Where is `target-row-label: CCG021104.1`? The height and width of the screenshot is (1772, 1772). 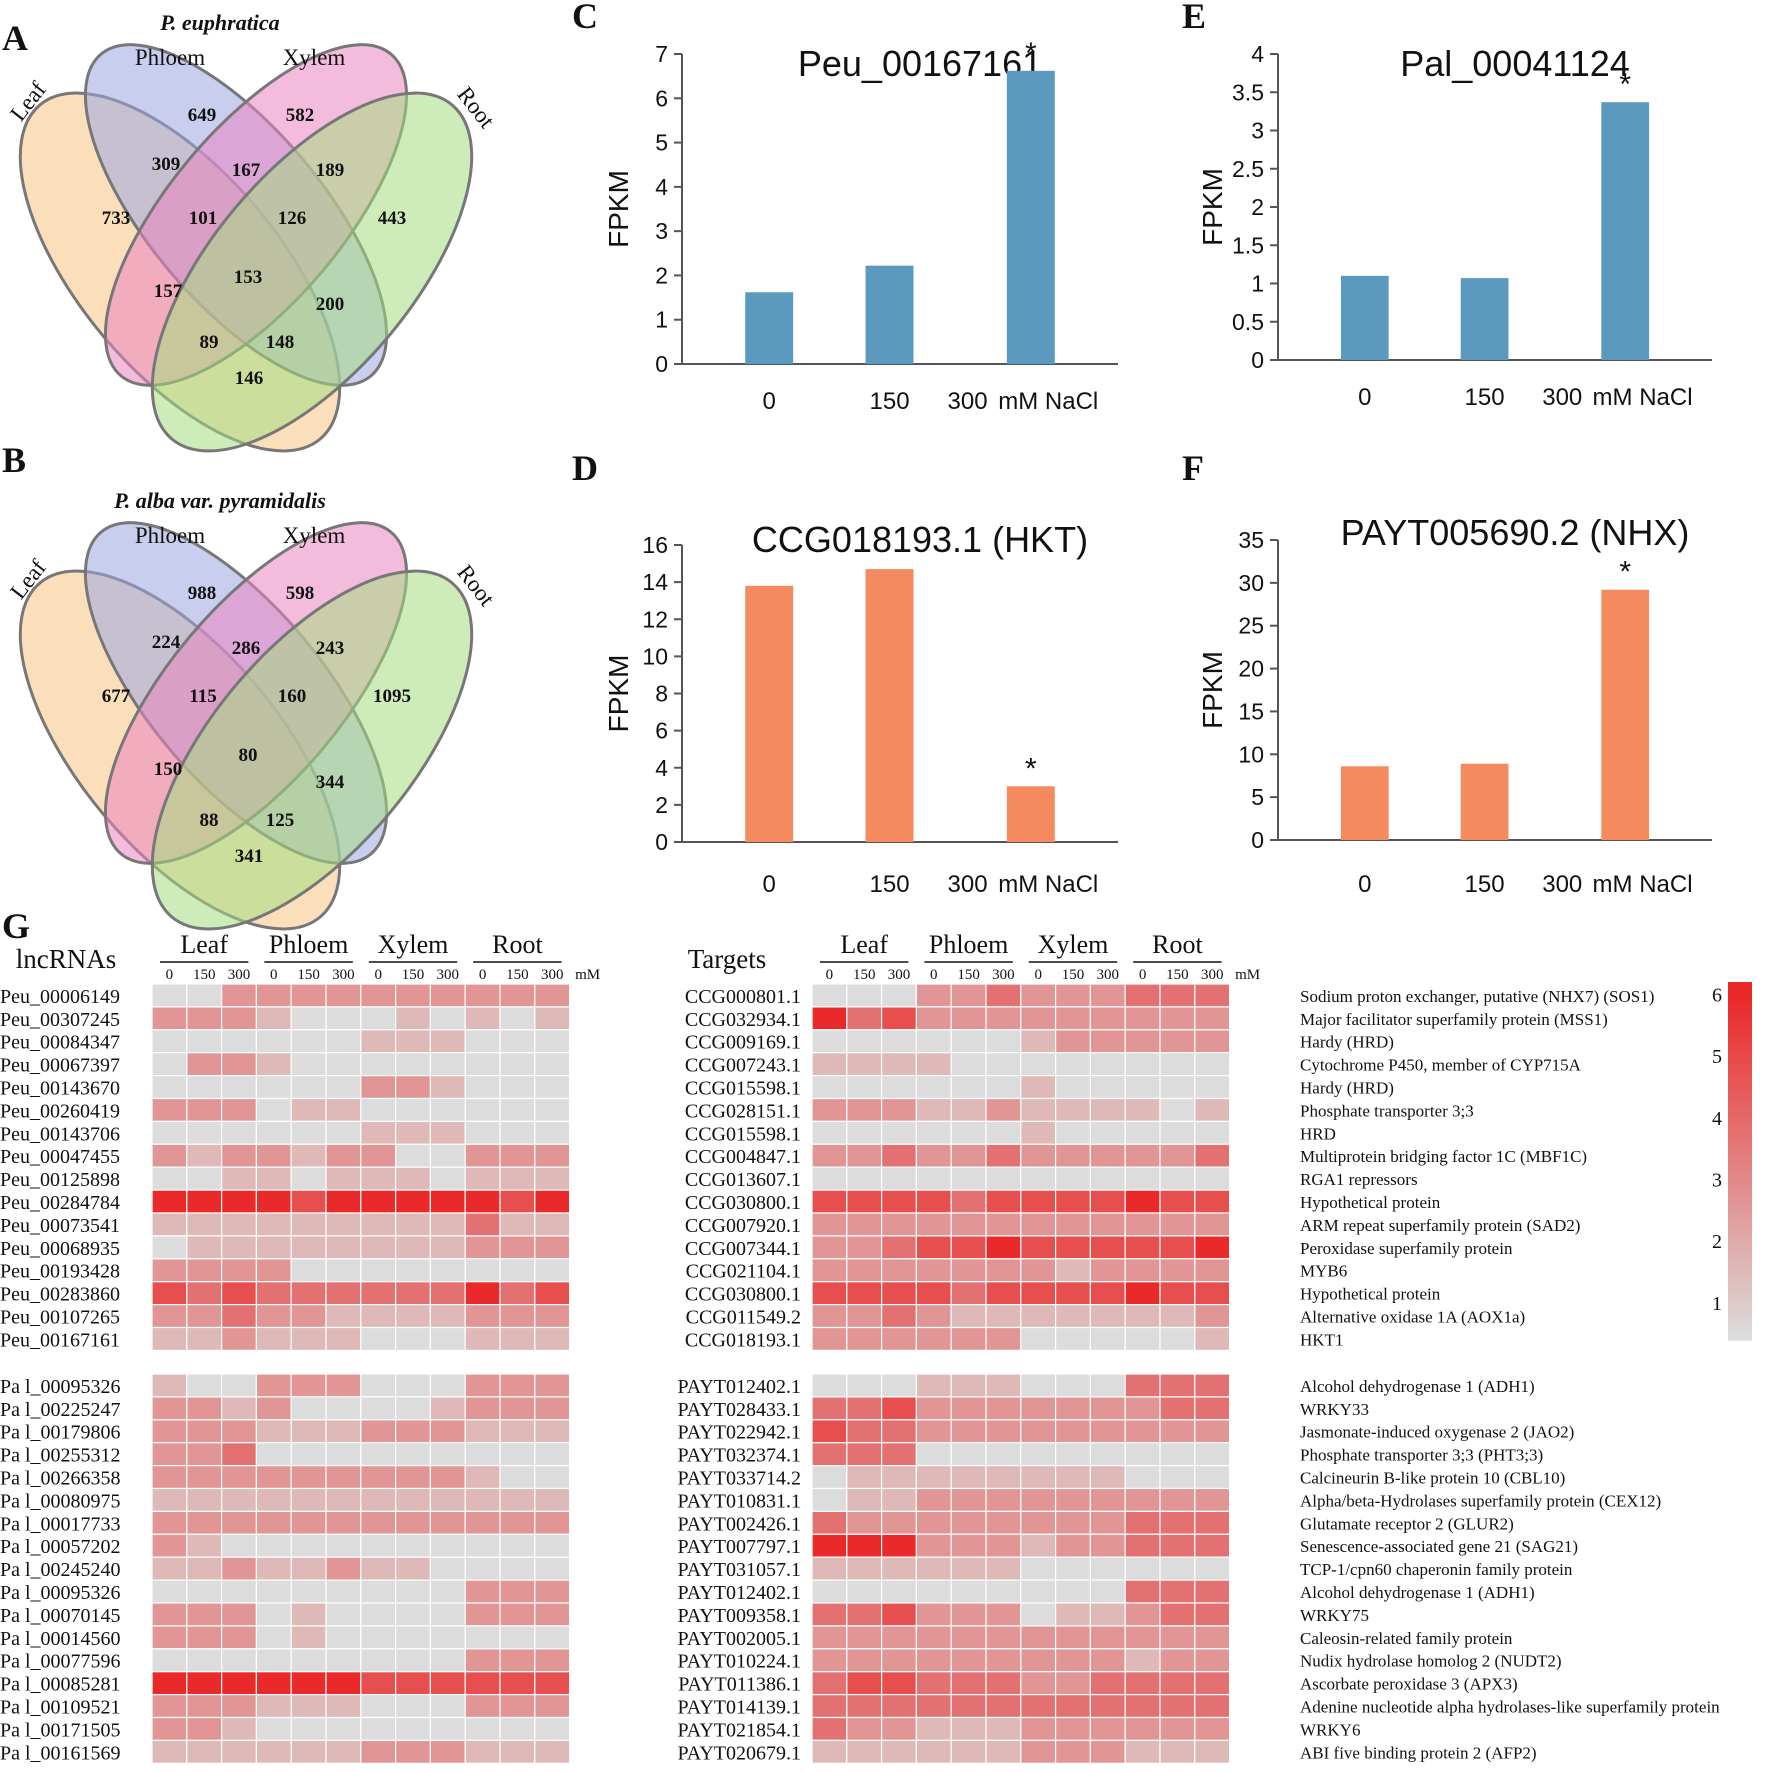 target-row-label: CCG021104.1 is located at coordinates (743, 1272).